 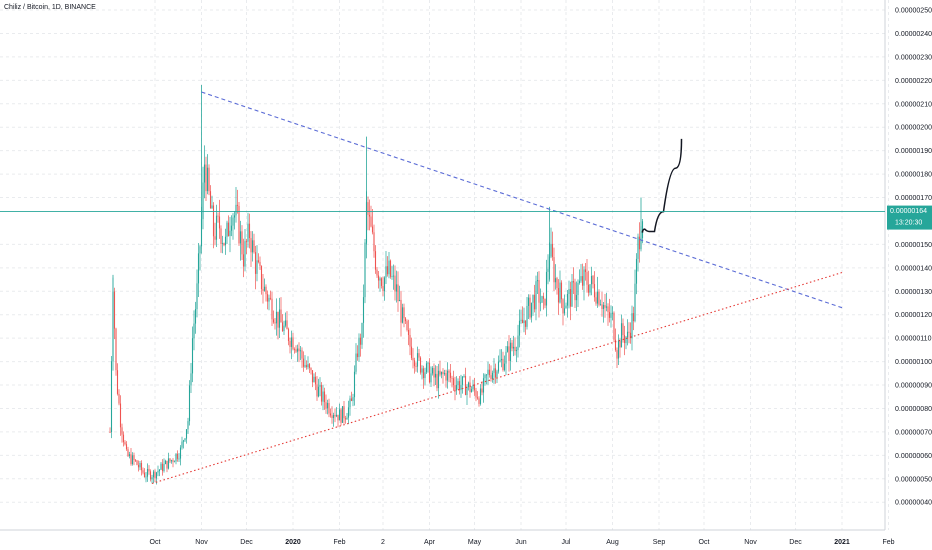 I want to click on y-tick-label: 0.00000240, so click(x=913, y=34).